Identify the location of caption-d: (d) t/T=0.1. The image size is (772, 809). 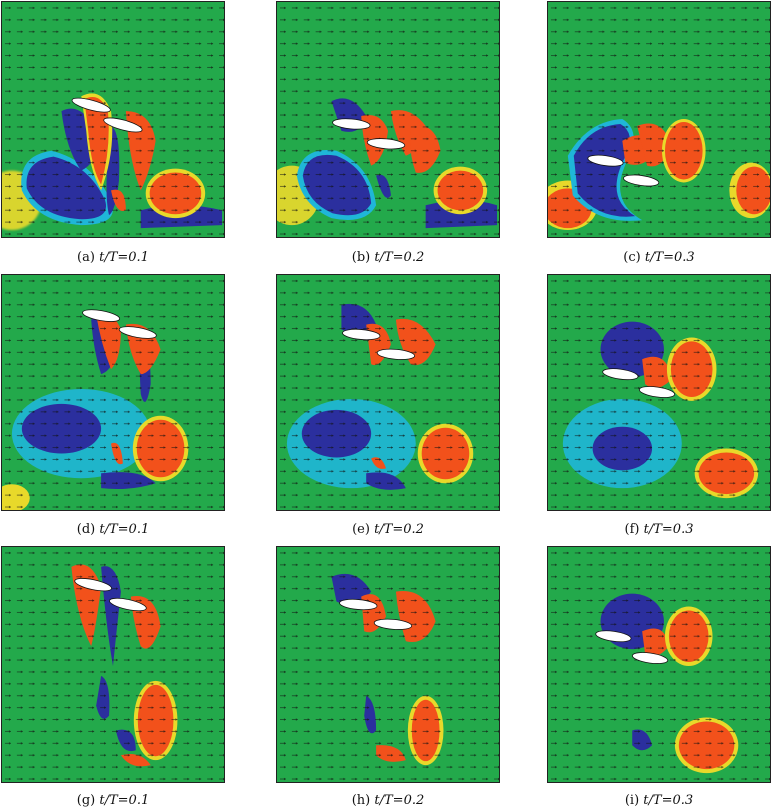
(113, 529).